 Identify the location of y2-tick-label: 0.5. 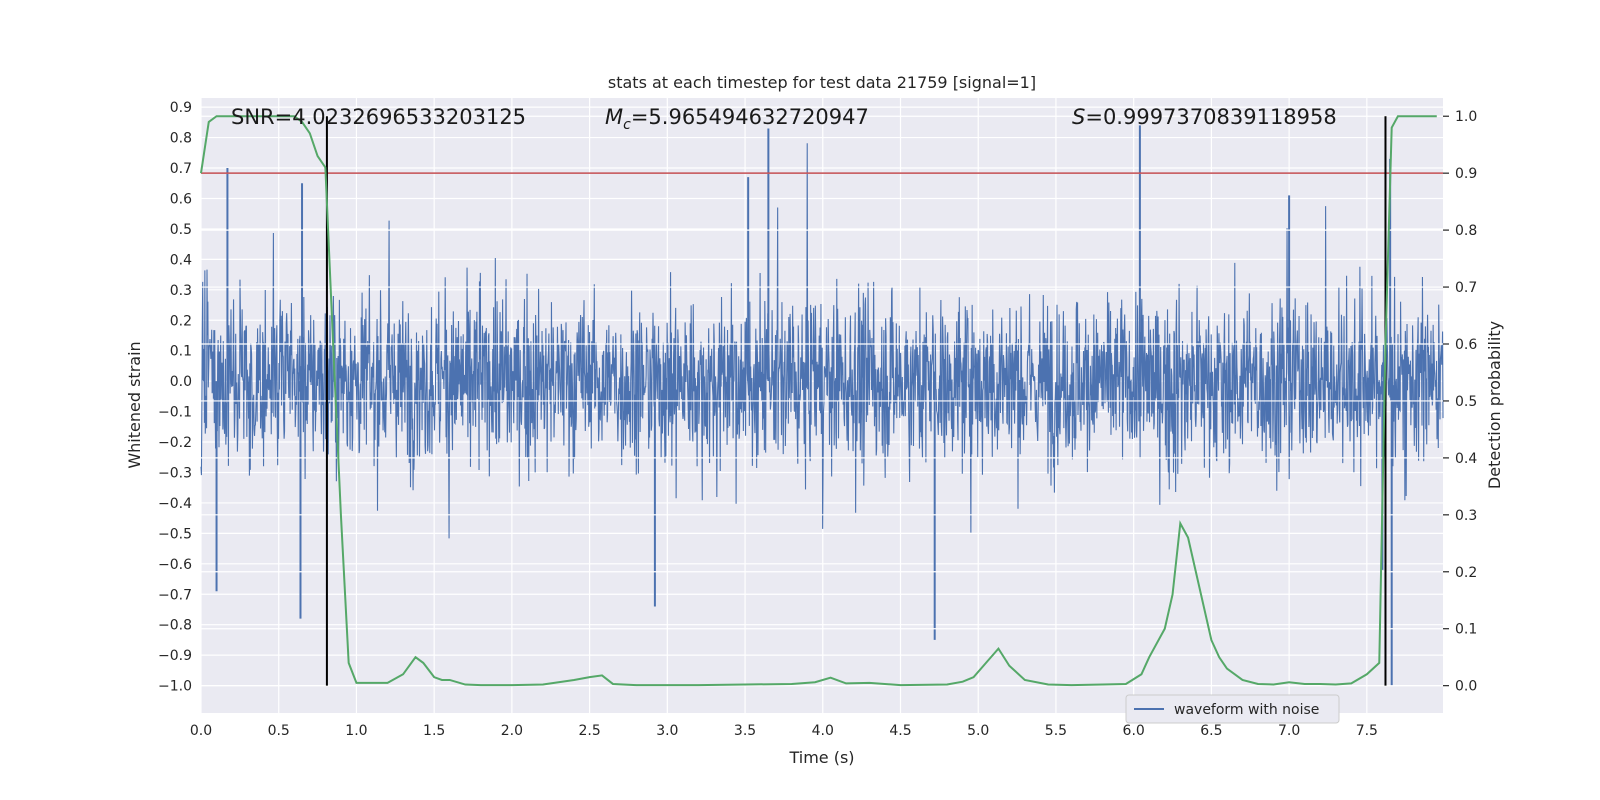
(1466, 402).